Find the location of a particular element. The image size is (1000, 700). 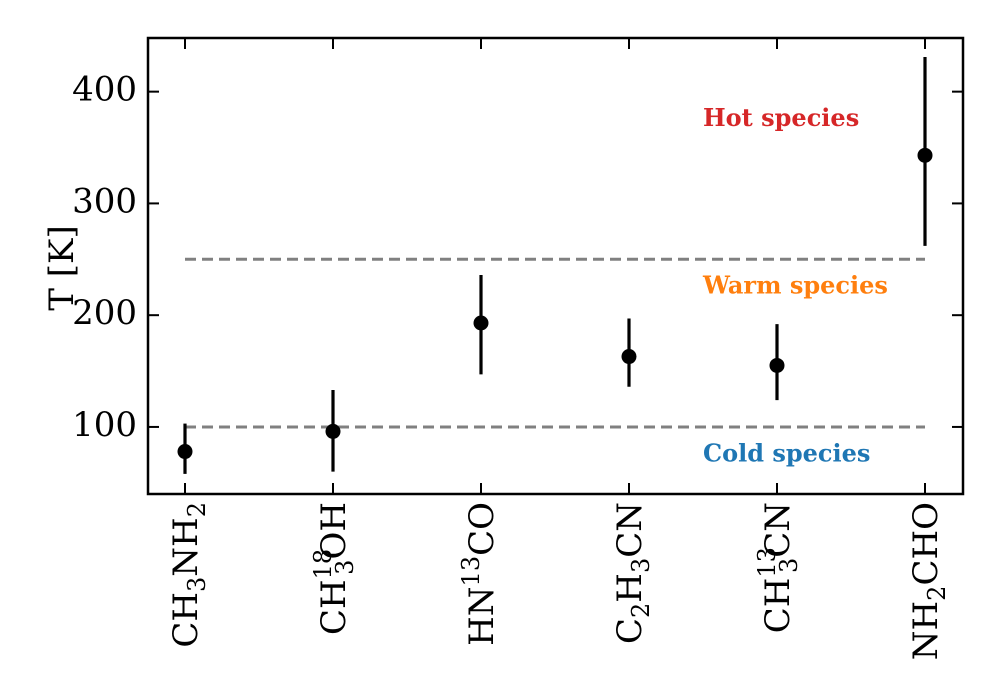

x-tick-label: CH133​CN is located at coordinates (778, 567).